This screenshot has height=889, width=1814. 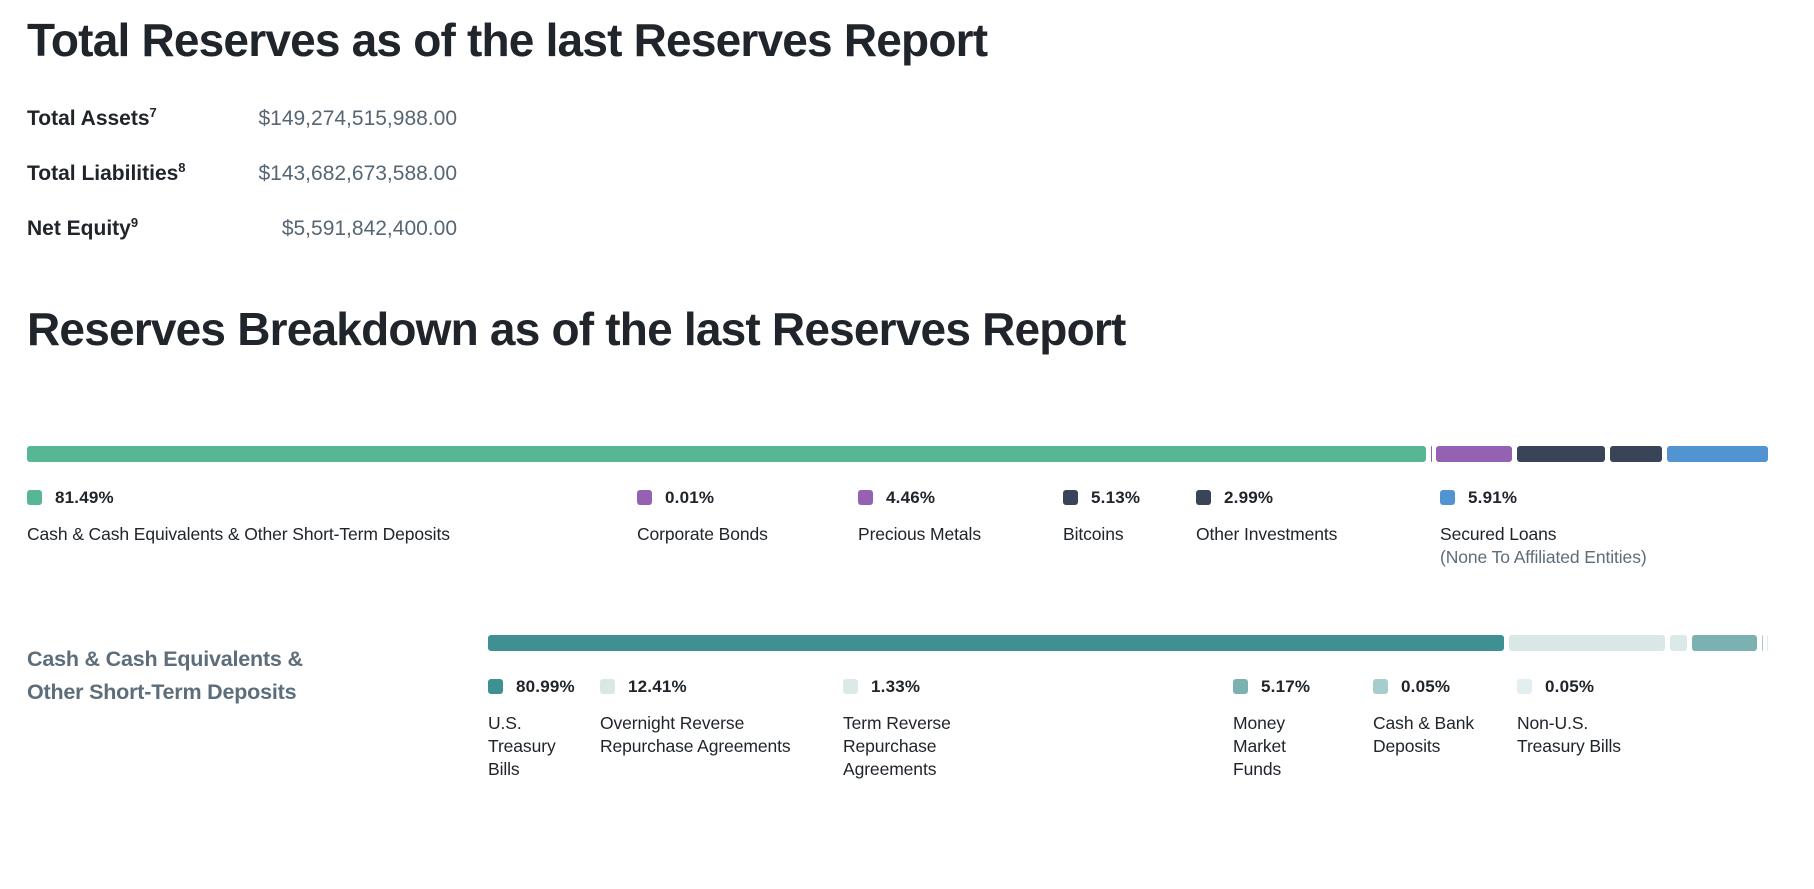 I want to click on legend-head: 5.13%, so click(x=1129, y=498).